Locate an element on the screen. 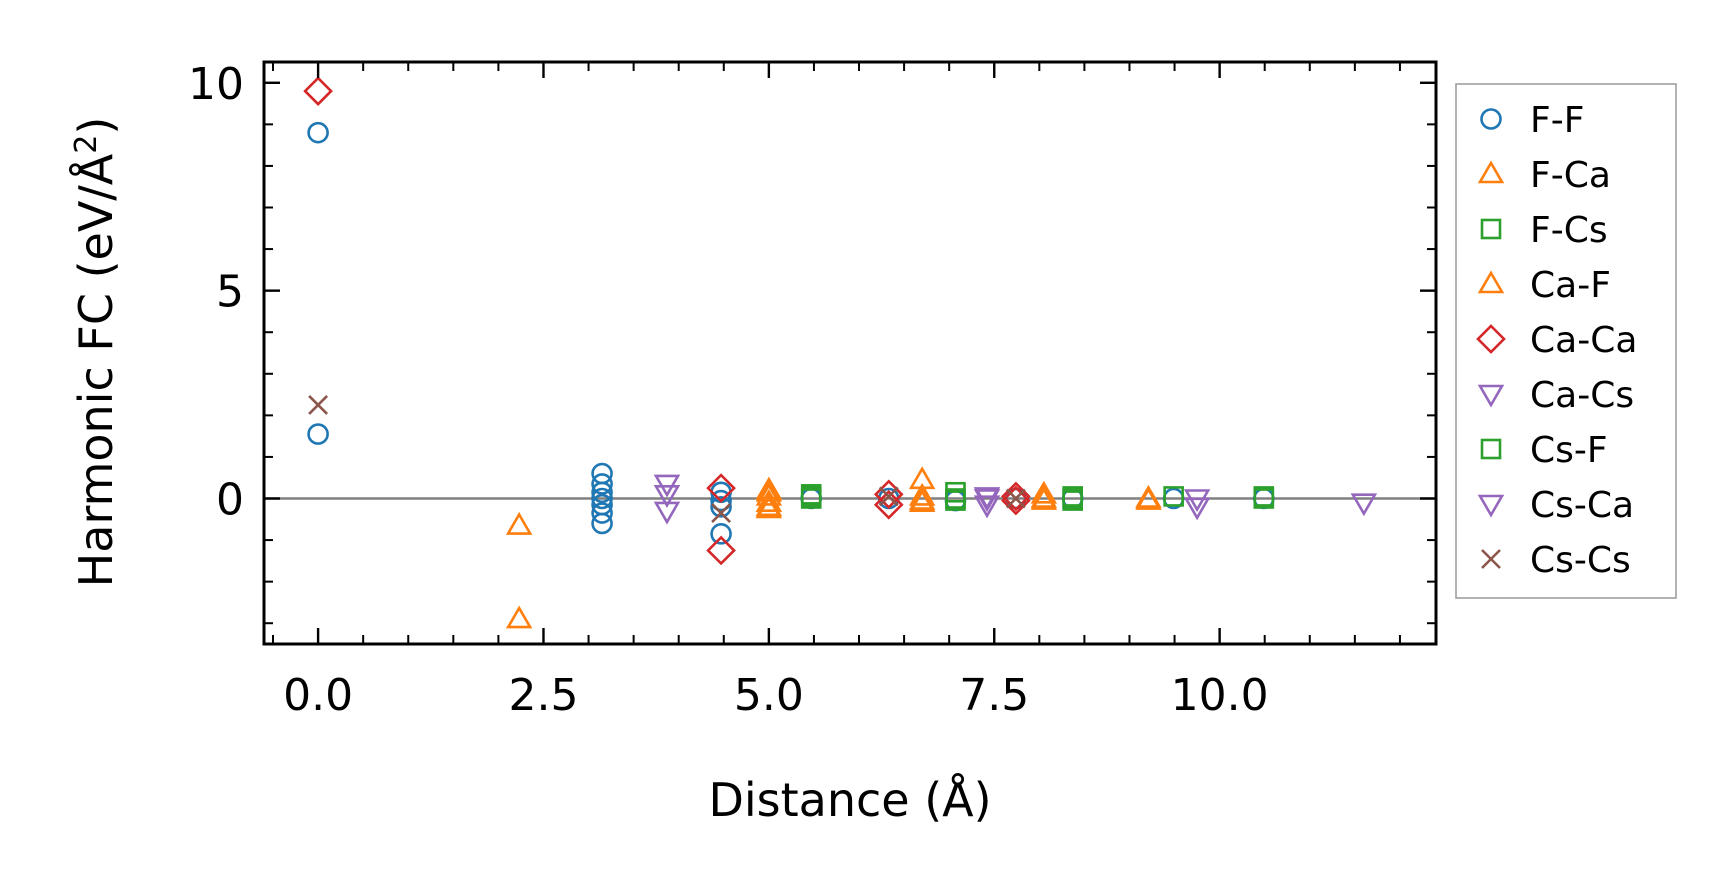 This screenshot has height=886, width=1722. series-ca-f is located at coordinates (958, 491).